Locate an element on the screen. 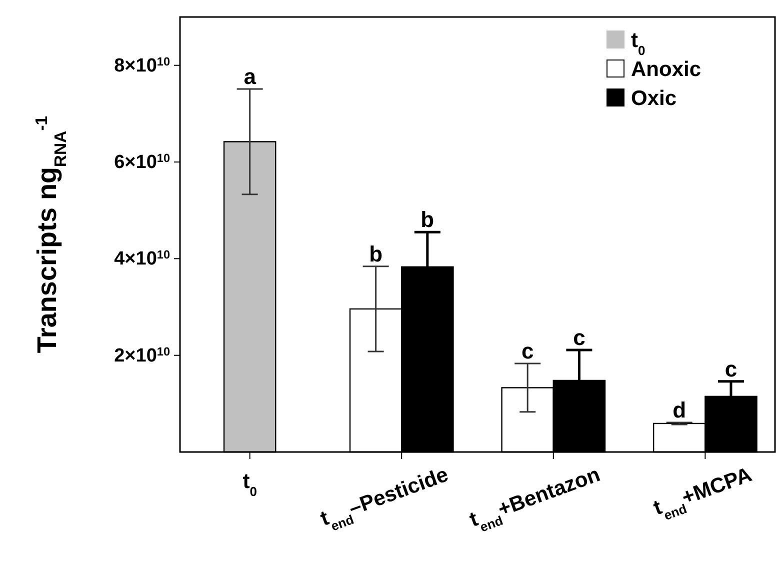 The height and width of the screenshot is (587, 783). y-tick-label: 2×10$^{10}$ is located at coordinates (142, 355).